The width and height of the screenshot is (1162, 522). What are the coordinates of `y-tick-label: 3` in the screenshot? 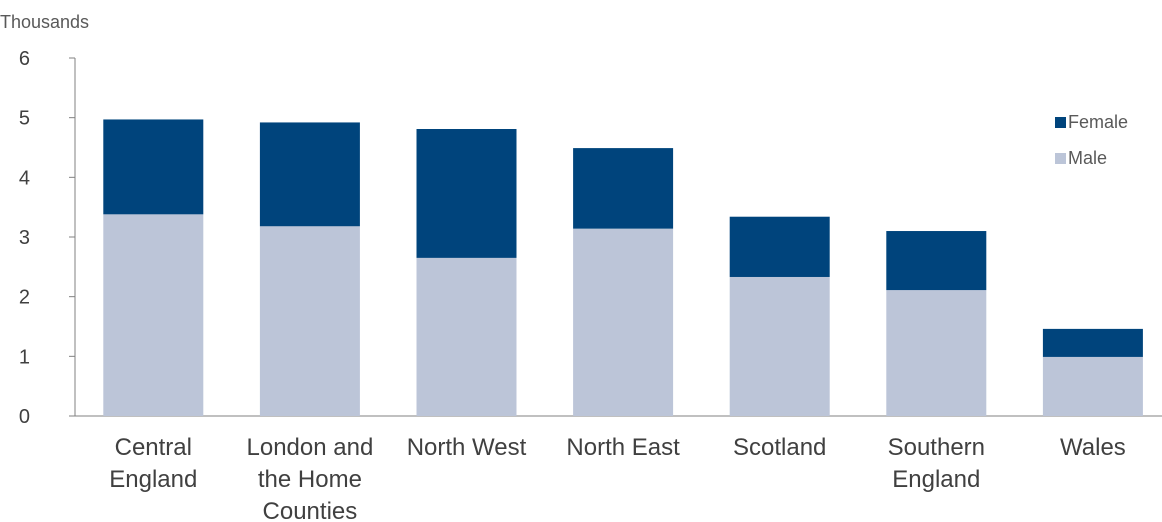 It's located at (24, 238).